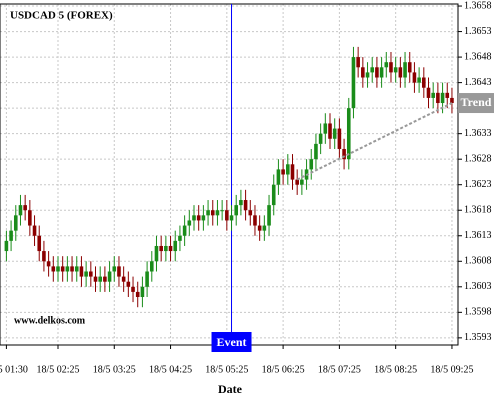 Image resolution: width=500 pixels, height=400 pixels. I want to click on x-tick-label: 18/5 03:25, so click(114, 369).